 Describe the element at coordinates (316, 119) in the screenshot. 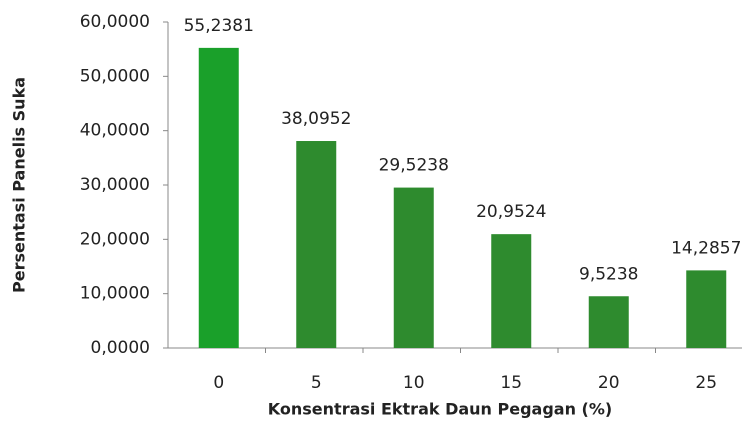

I see `value-label: 38,0952` at that location.